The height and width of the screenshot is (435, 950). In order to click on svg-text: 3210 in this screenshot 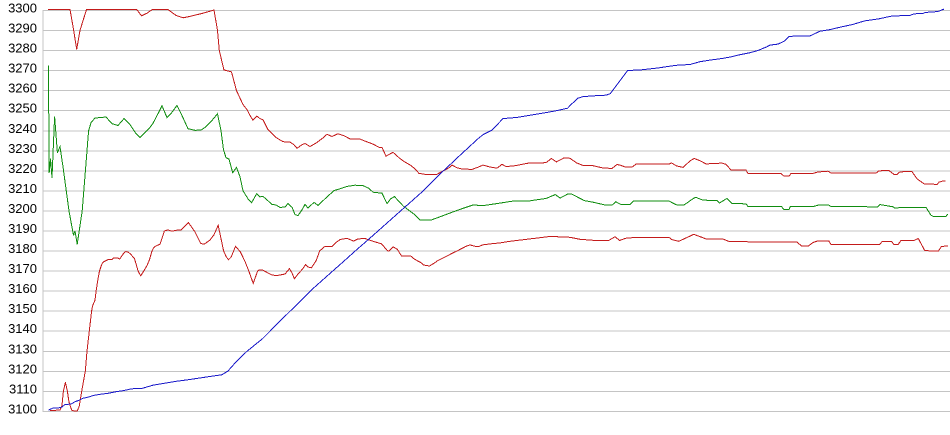, I will do `click(22, 188)`.